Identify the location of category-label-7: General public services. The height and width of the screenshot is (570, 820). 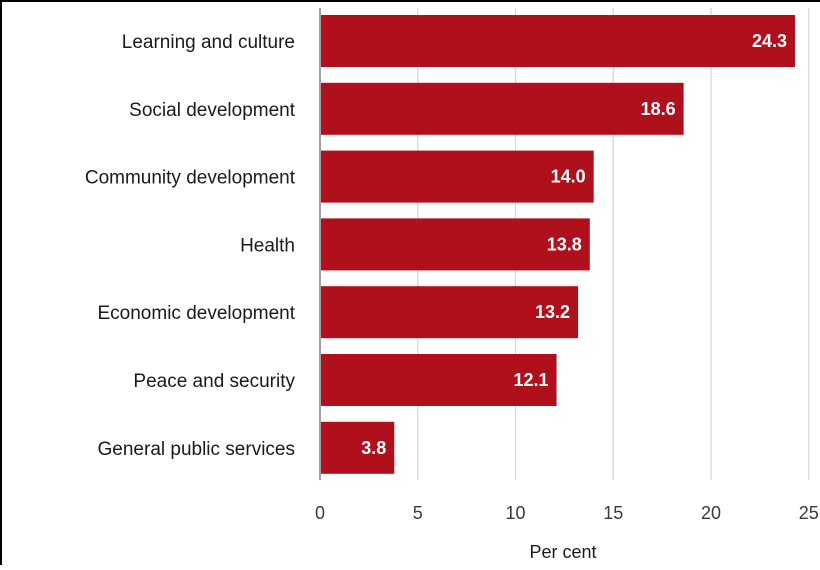
(196, 449).